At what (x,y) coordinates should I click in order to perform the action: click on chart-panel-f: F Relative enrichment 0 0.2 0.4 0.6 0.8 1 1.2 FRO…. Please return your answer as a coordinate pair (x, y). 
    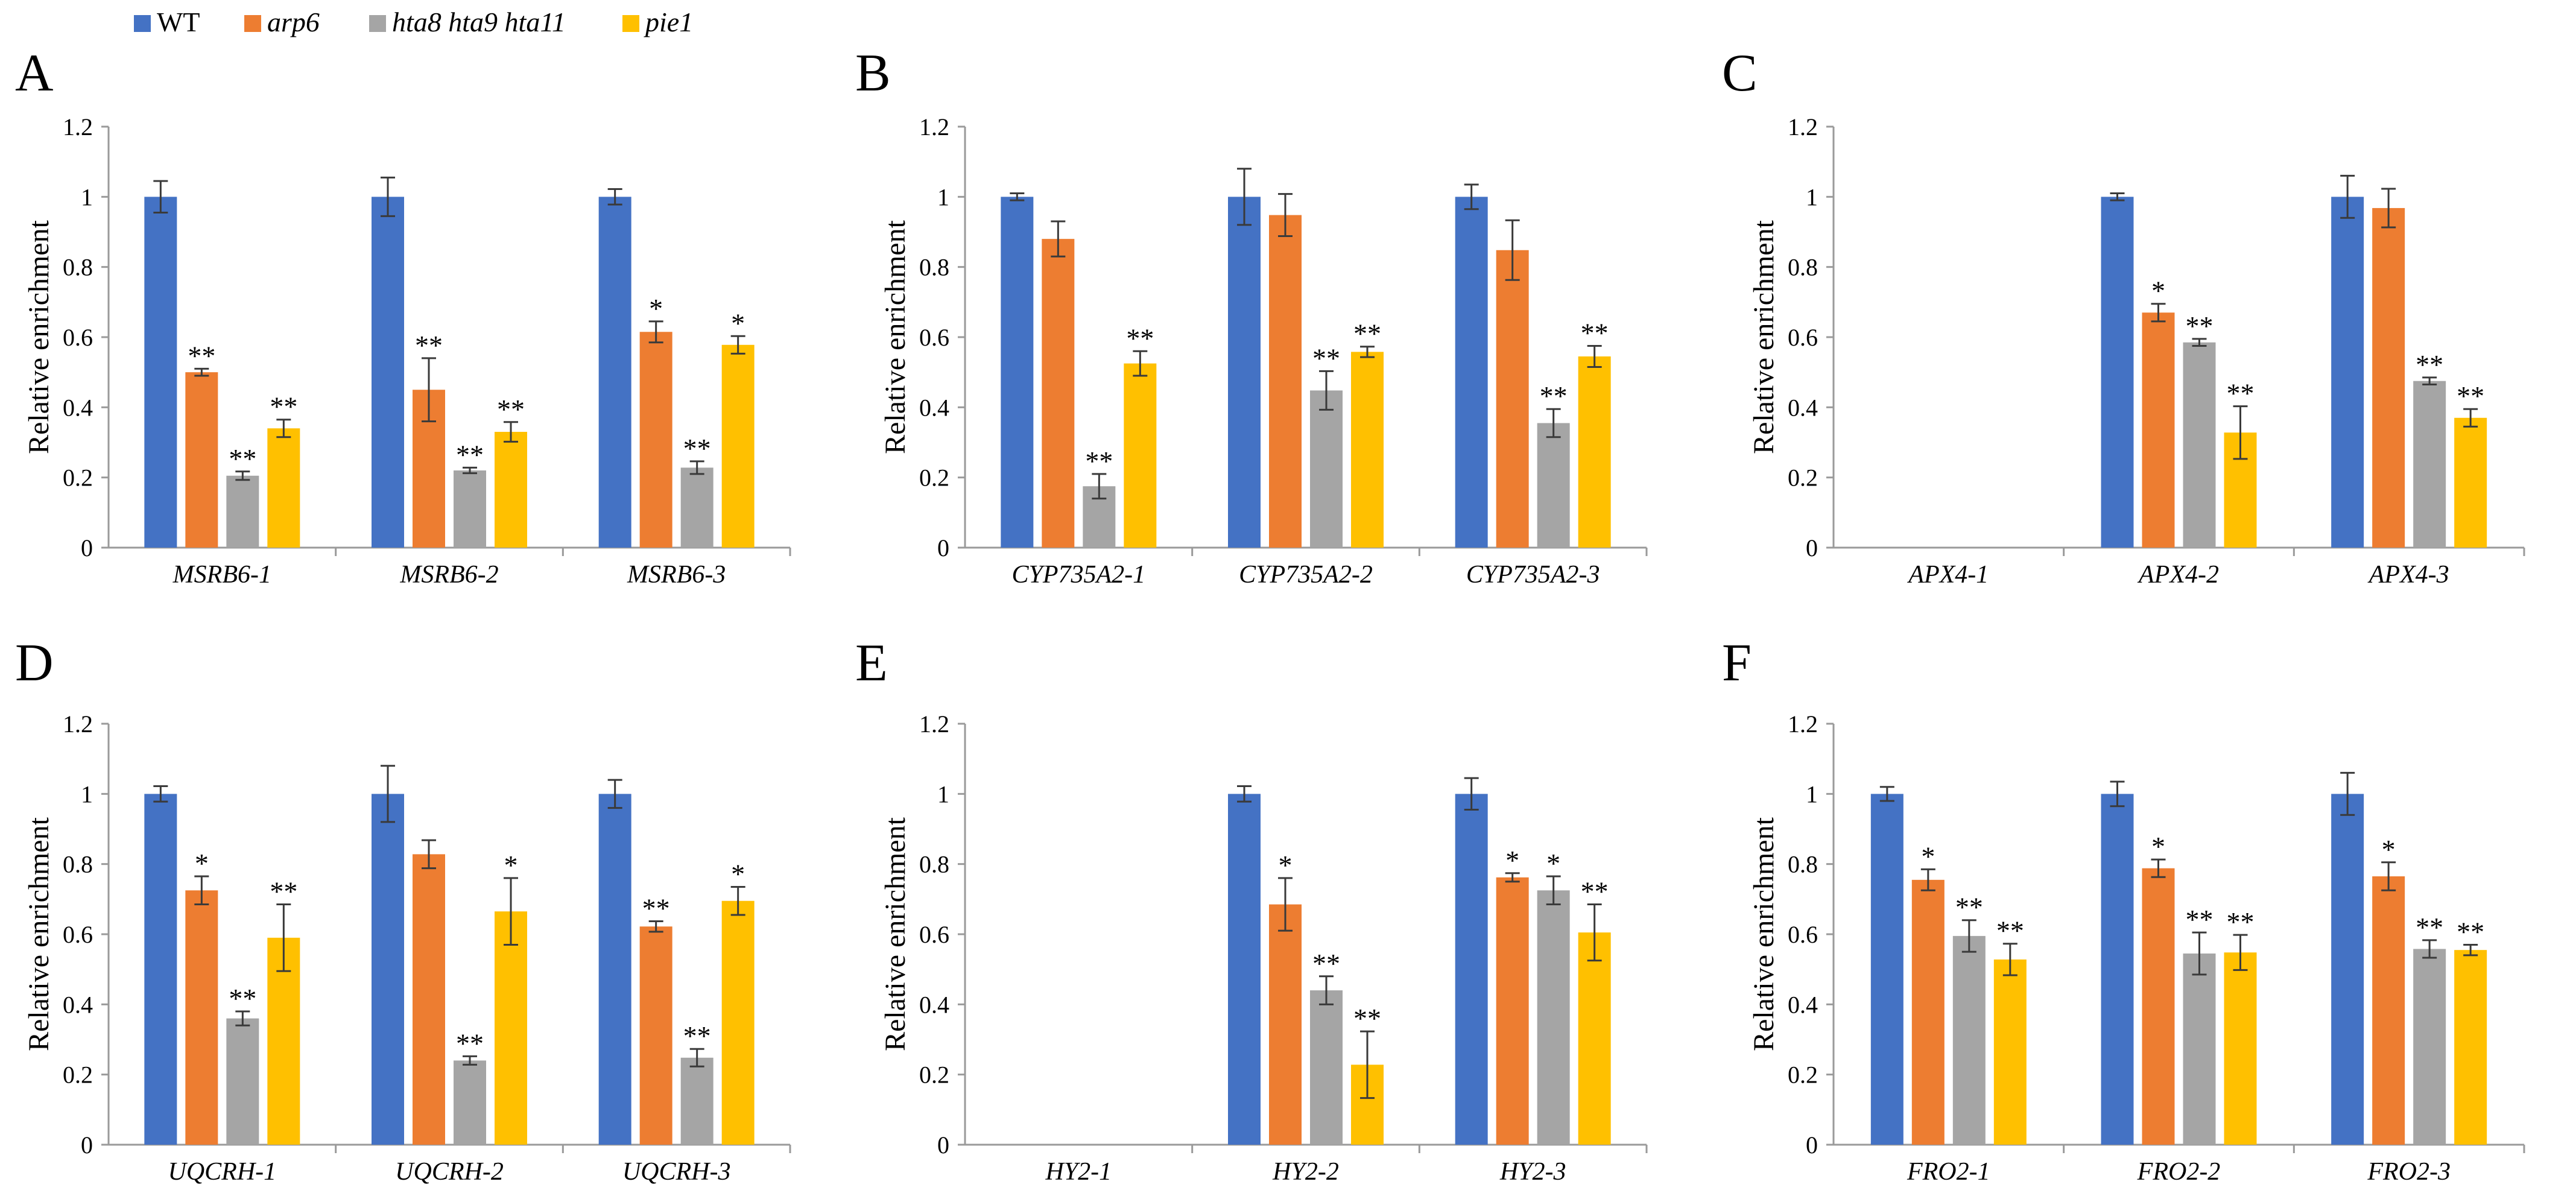
    Looking at the image, I should click on (2123, 910).